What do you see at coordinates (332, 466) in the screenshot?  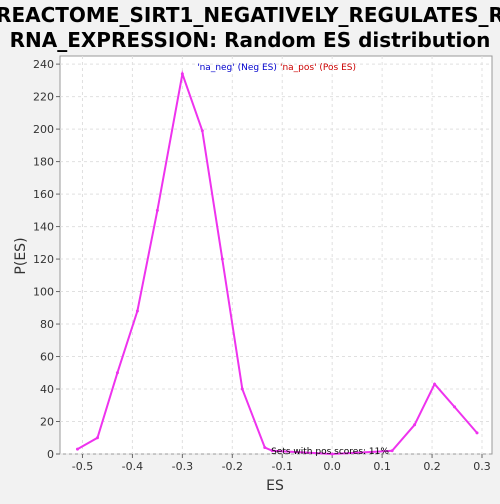 I see `x-tick-label: 0.0` at bounding box center [332, 466].